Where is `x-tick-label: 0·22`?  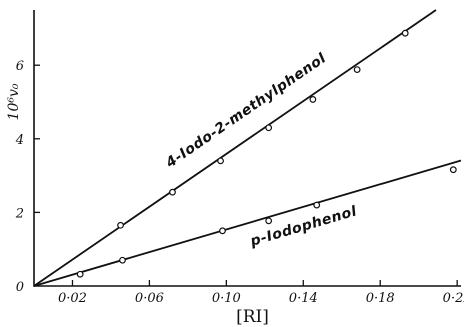
x-tick-label: 0·22 is located at coordinates (453, 298).